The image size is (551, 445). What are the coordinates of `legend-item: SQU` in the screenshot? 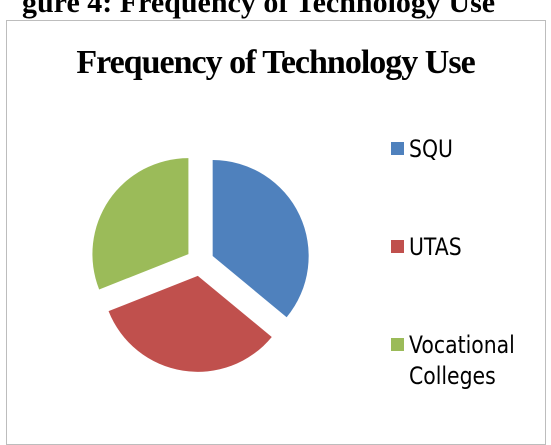 It's located at (470, 149).